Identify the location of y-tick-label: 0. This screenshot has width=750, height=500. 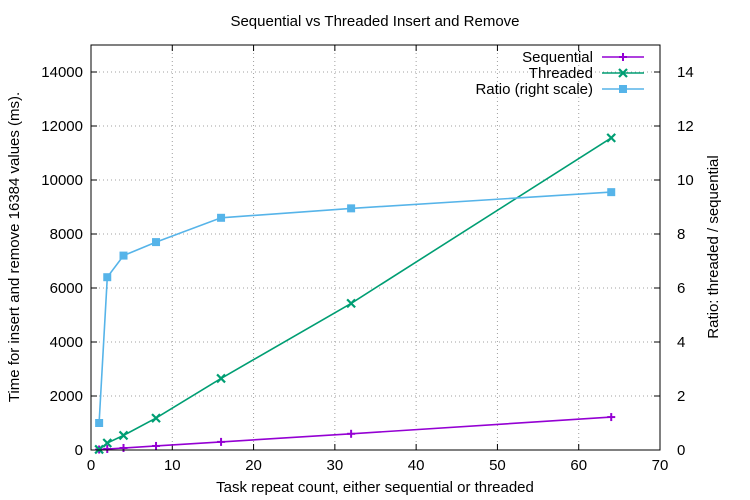
(79, 450).